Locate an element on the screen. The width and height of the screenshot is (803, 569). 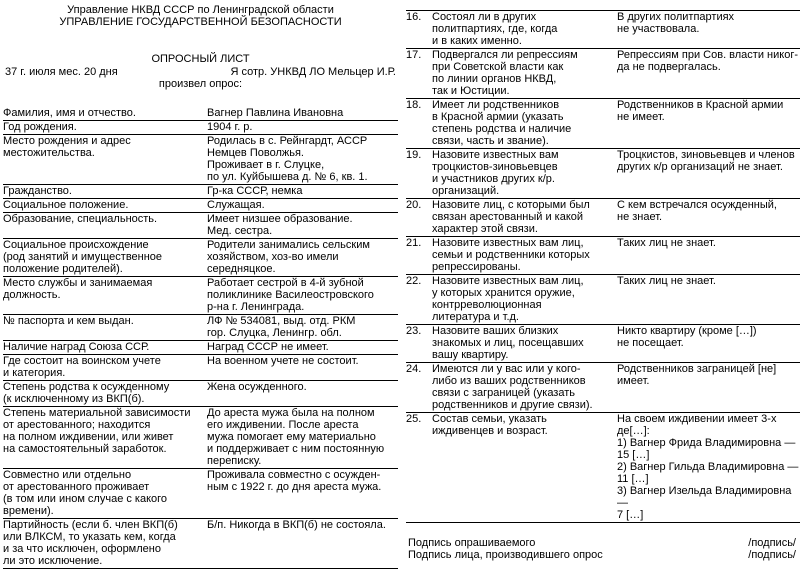
item-number-cell: 24. is located at coordinates (419, 387).